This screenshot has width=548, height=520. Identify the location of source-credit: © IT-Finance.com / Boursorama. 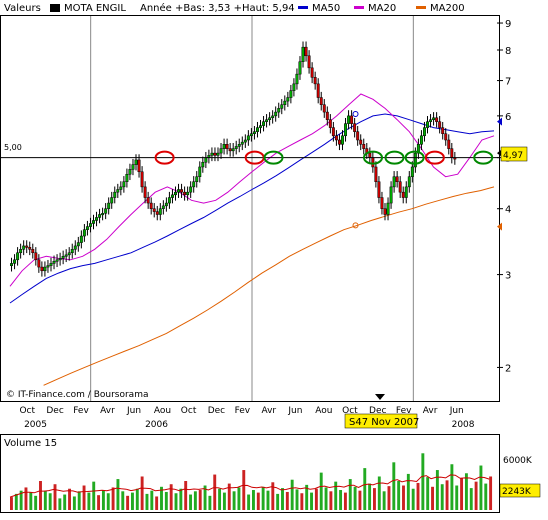
(77, 395).